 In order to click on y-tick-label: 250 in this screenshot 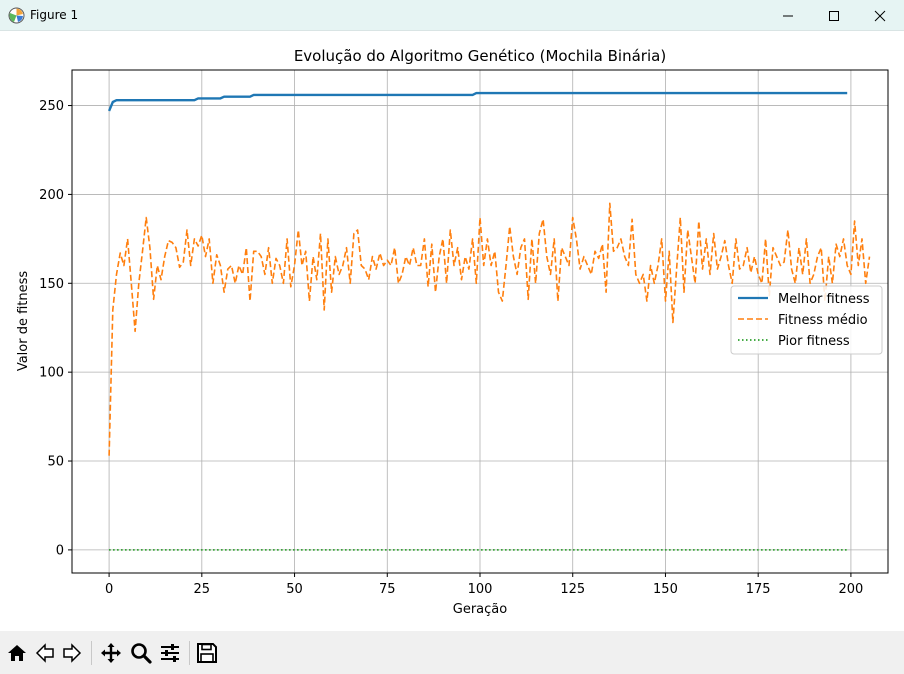, I will do `click(51, 106)`.